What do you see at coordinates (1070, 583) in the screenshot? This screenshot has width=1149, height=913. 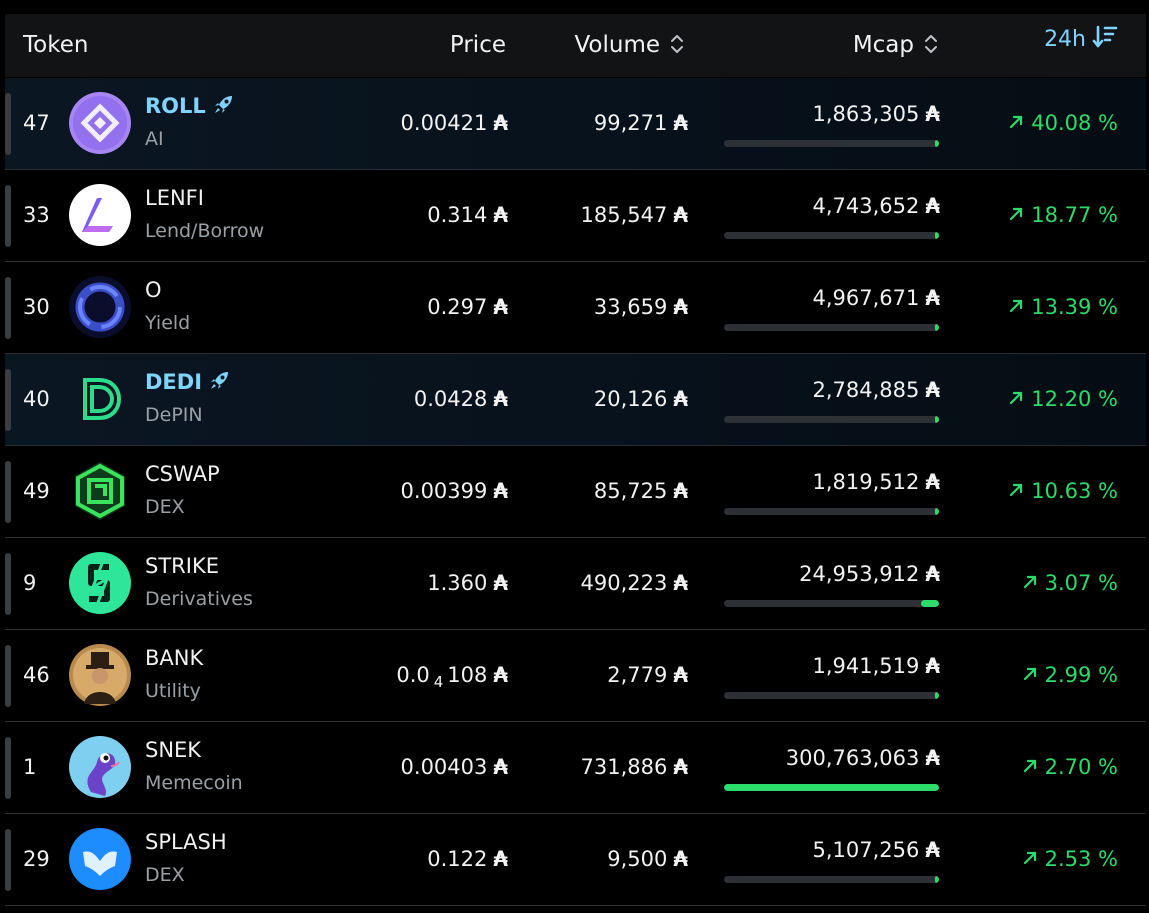 I see `price-change-24h: 3.07 %` at bounding box center [1070, 583].